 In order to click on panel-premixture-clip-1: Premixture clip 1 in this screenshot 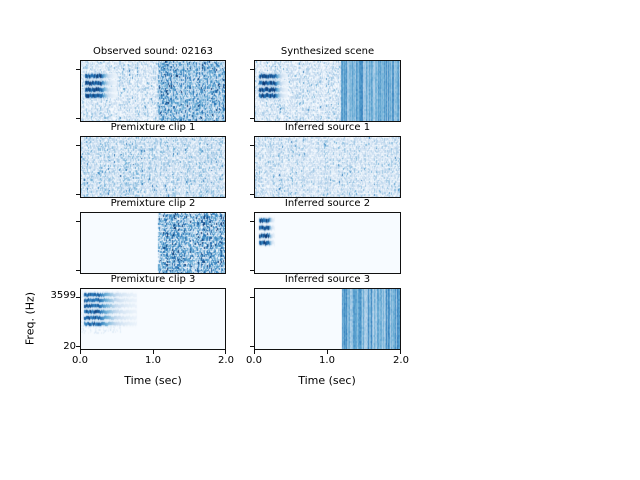, I will do `click(151, 160)`.